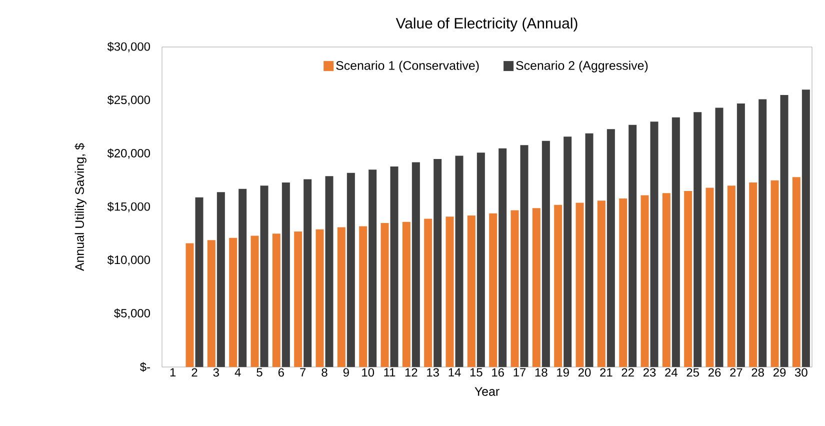 The image size is (825, 426). Describe the element at coordinates (173, 372) in the screenshot. I see `x-tick-label: 1` at that location.